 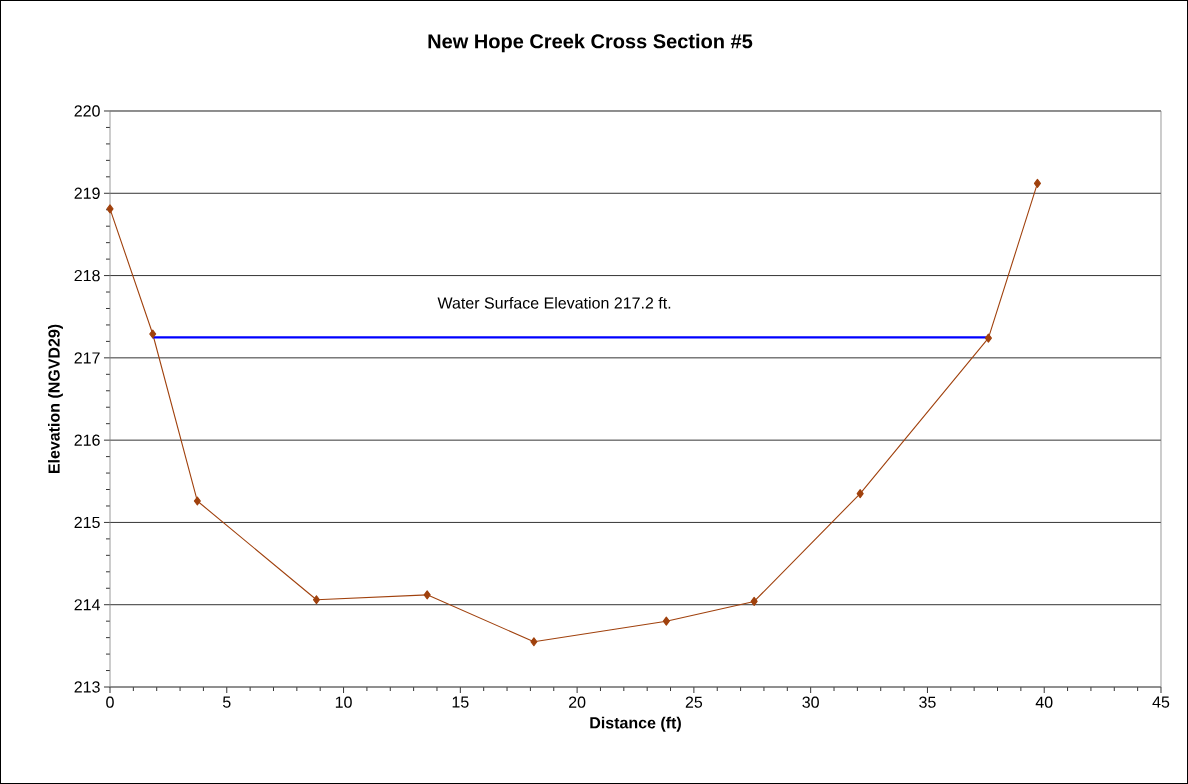 What do you see at coordinates (87, 687) in the screenshot?
I see `y-tick-label: 213` at bounding box center [87, 687].